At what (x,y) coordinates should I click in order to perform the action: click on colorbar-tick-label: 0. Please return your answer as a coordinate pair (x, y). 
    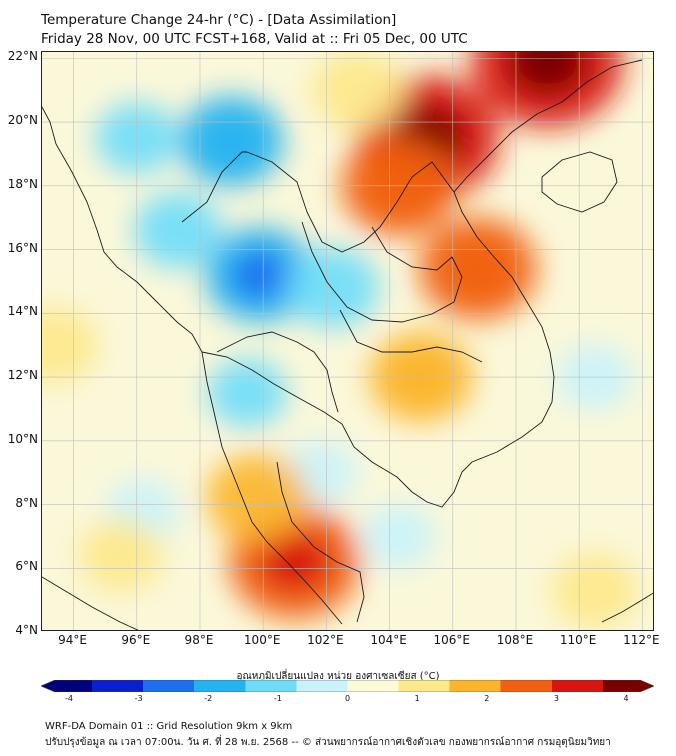
    Looking at the image, I should click on (347, 698).